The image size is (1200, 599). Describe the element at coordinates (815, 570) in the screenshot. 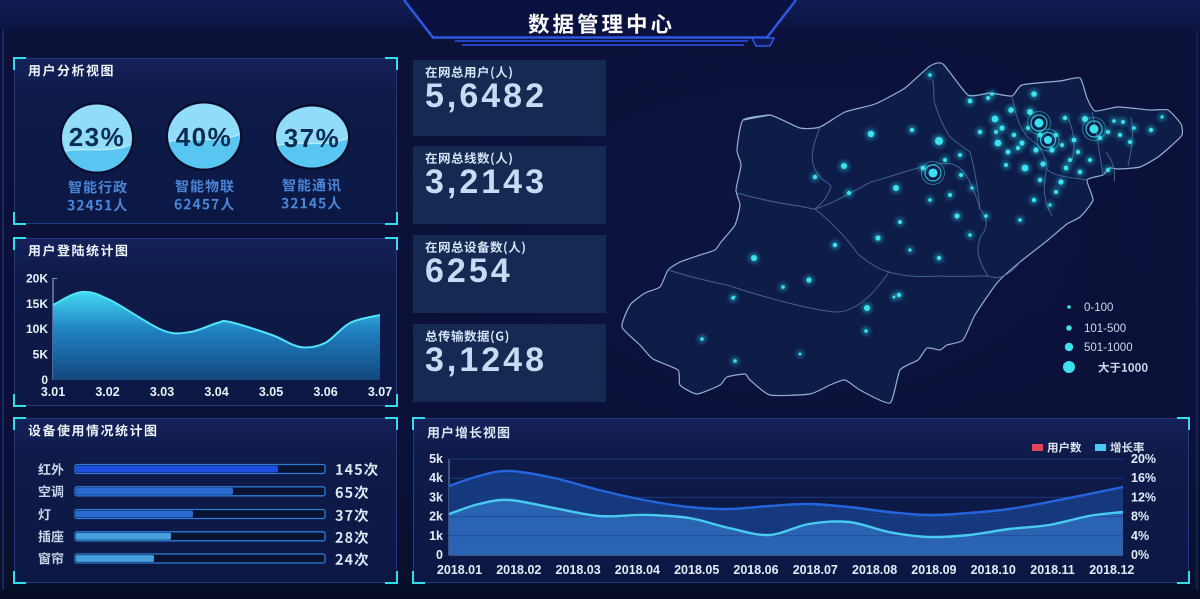

I see `svg-text: 2018.07` at that location.